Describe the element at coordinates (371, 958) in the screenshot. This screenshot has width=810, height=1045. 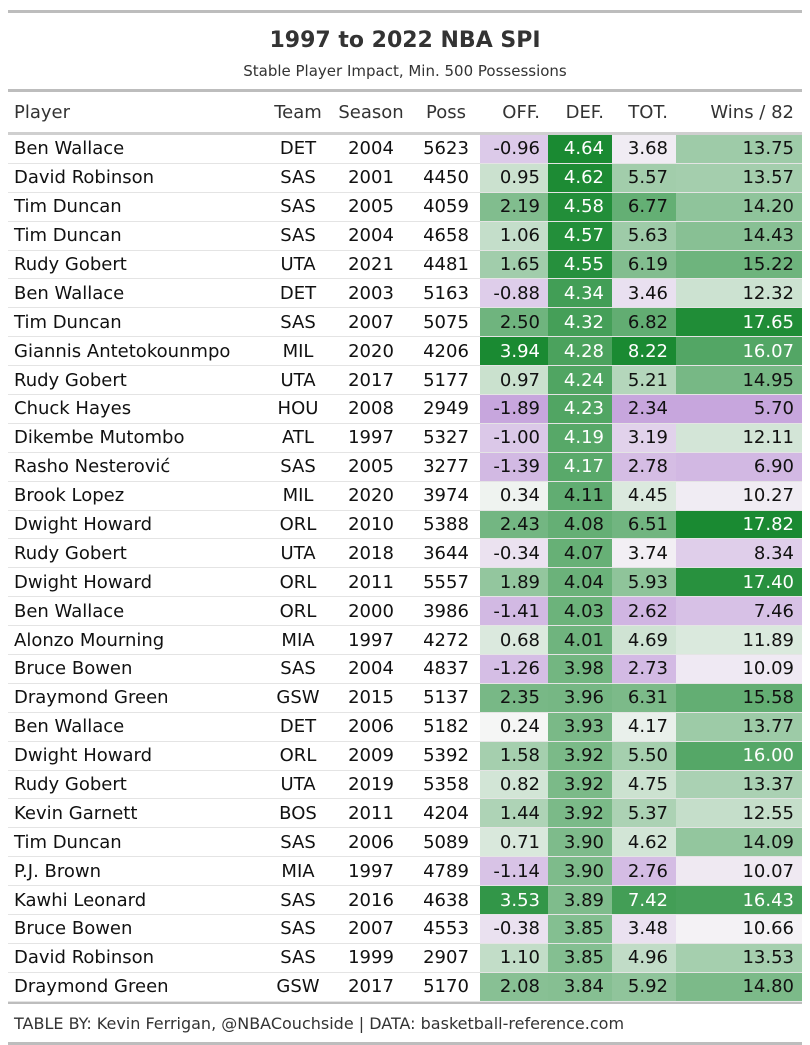
I see `cell-season: 1999` at that location.